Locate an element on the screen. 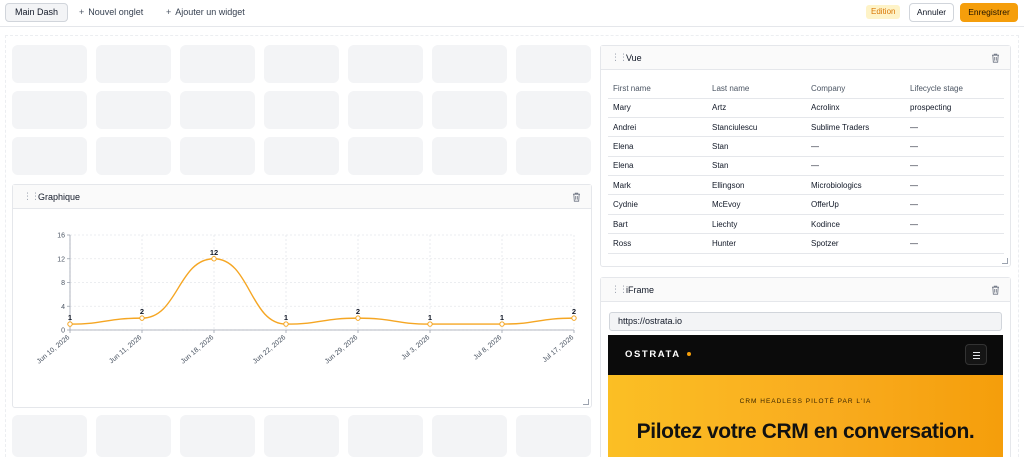 This screenshot has height=457, width=1024. table-row: Ross Hunter Spotzer — is located at coordinates (806, 243).